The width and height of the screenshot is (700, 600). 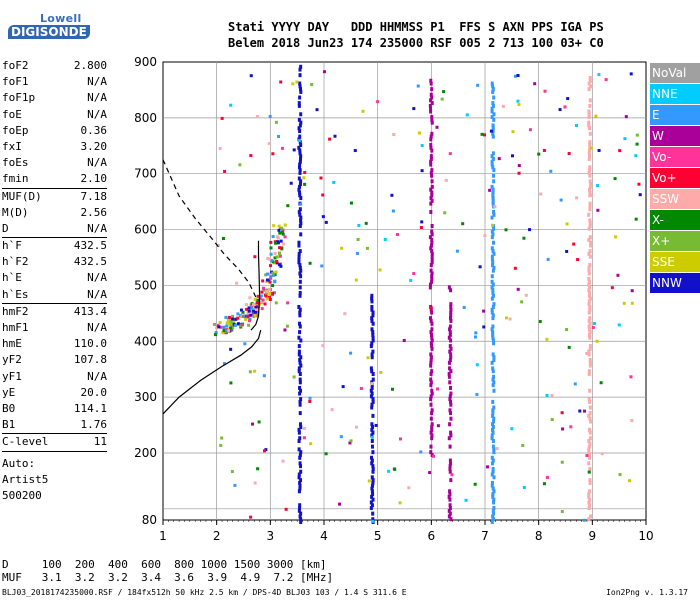 I want to click on param-value: N/A, so click(x=97, y=228).